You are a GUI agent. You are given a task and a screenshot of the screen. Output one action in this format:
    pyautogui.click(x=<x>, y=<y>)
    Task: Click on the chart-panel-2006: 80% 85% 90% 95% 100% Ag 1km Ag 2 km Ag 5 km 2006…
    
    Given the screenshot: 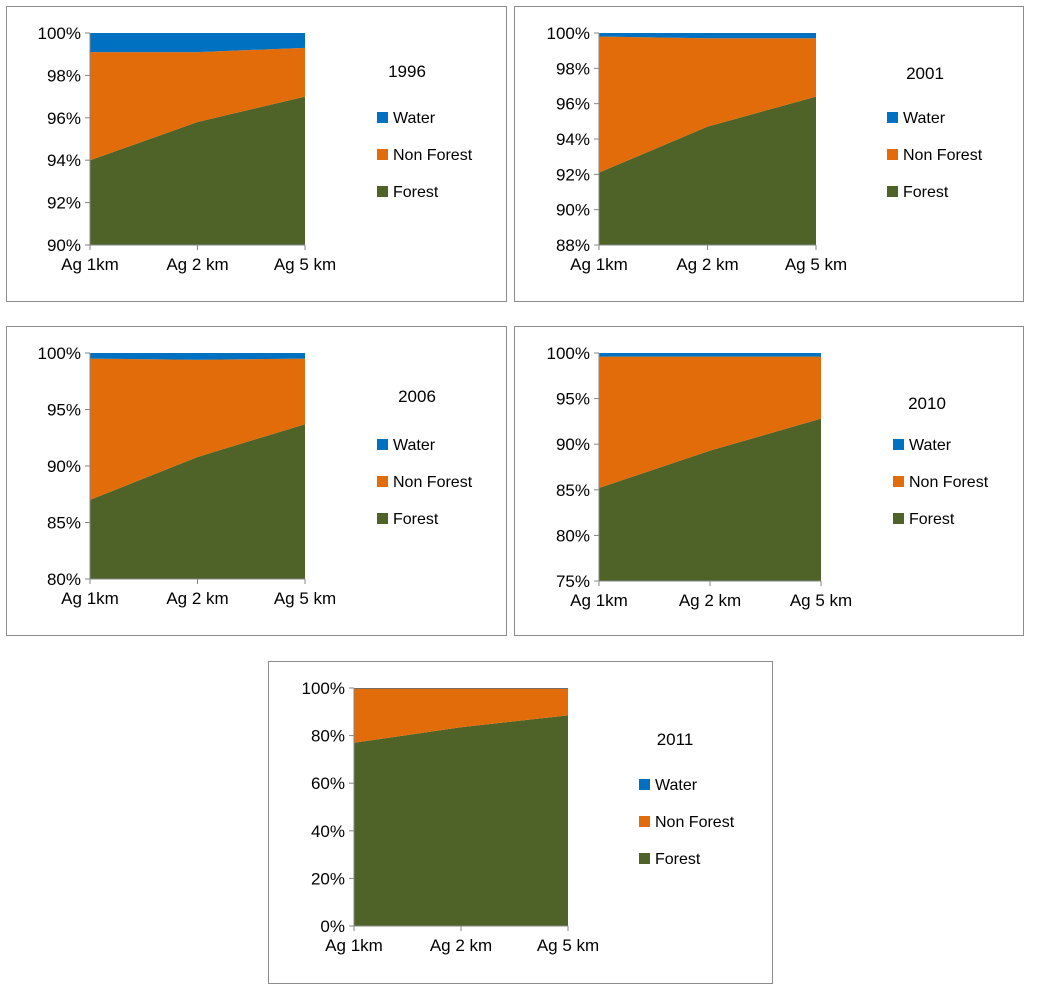 What is the action you would take?
    pyautogui.click(x=256, y=481)
    